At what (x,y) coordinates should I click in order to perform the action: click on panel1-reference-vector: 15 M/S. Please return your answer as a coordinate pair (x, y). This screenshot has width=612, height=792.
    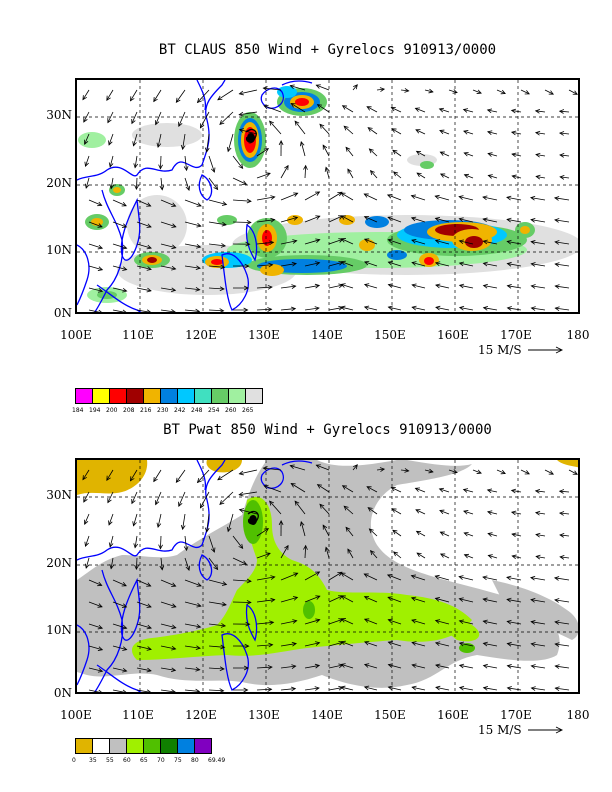
    Looking at the image, I should click on (521, 350).